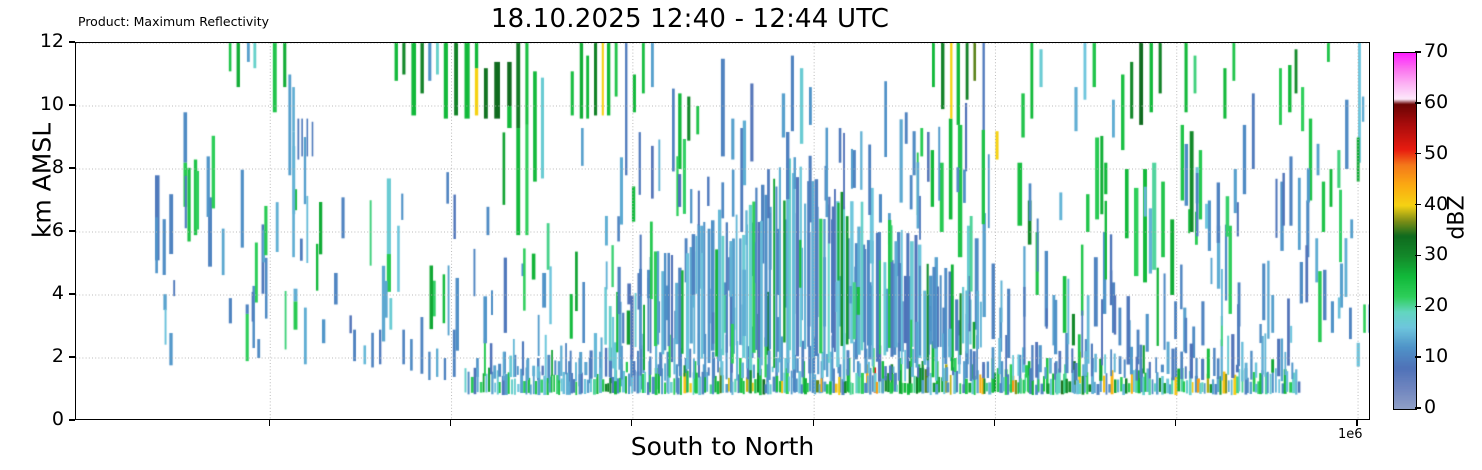 Image resolution: width=1482 pixels, height=470 pixels. Describe the element at coordinates (1436, 51) in the screenshot. I see `colorbar-tick-label: 70` at that location.